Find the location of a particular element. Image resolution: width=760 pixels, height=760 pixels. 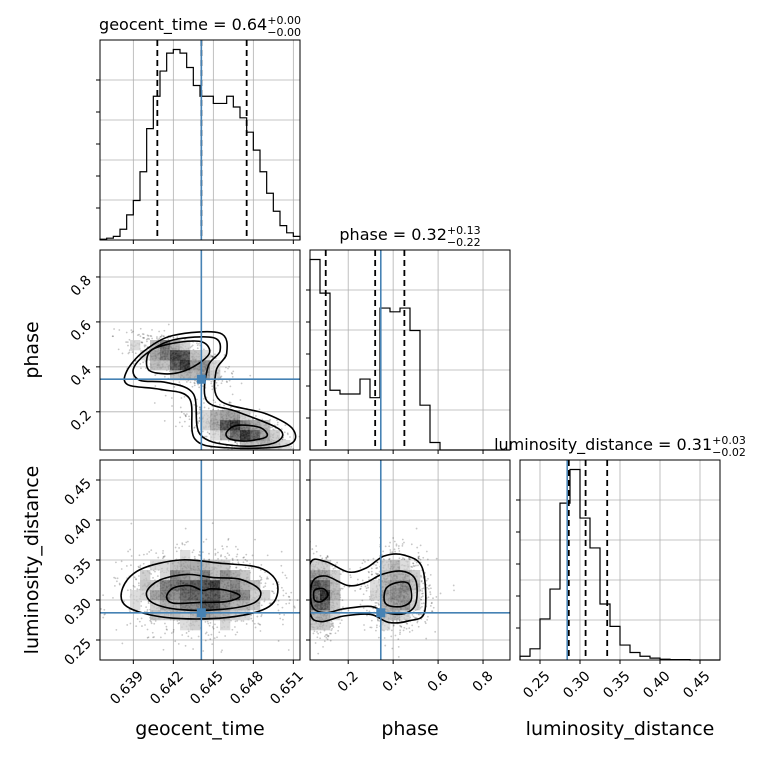

hist-luminosity_distance-xtick-label: 0.30 is located at coordinates (576, 684).